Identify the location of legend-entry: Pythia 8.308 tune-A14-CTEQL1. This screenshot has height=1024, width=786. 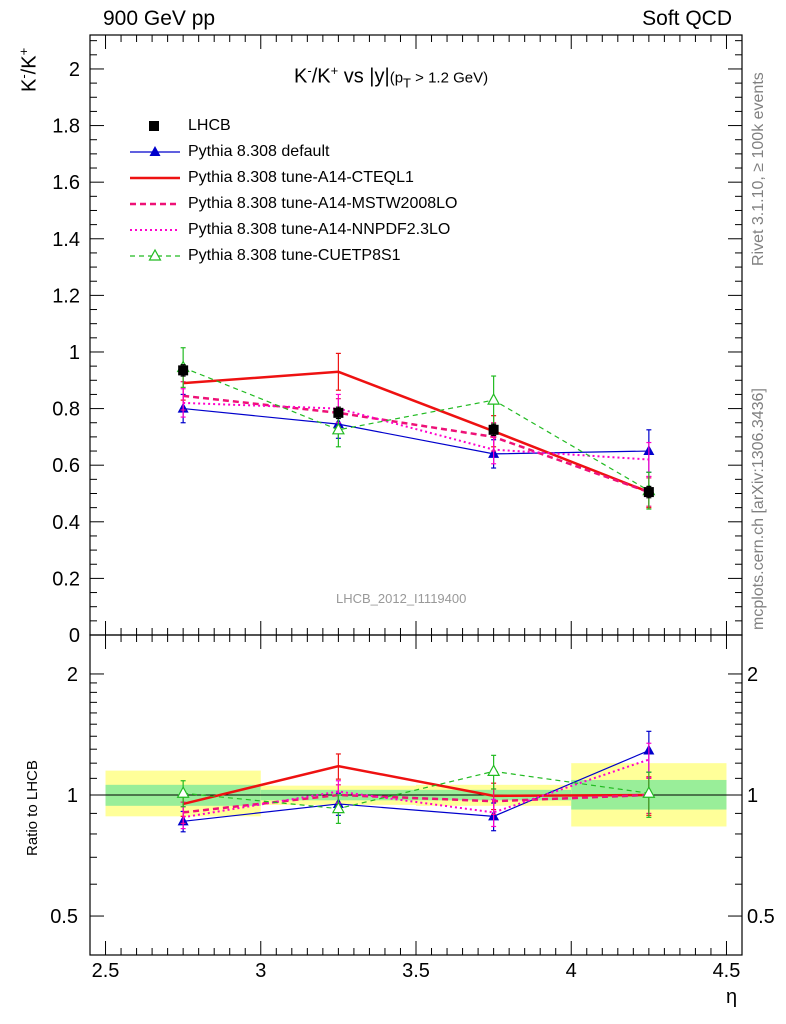
(293, 178).